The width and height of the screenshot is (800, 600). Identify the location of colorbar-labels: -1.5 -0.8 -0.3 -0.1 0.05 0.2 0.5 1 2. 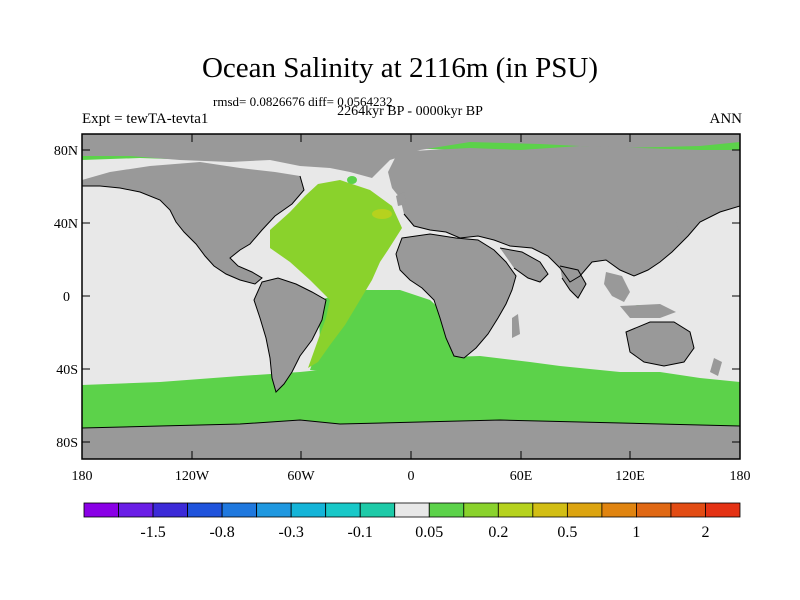
(424, 532).